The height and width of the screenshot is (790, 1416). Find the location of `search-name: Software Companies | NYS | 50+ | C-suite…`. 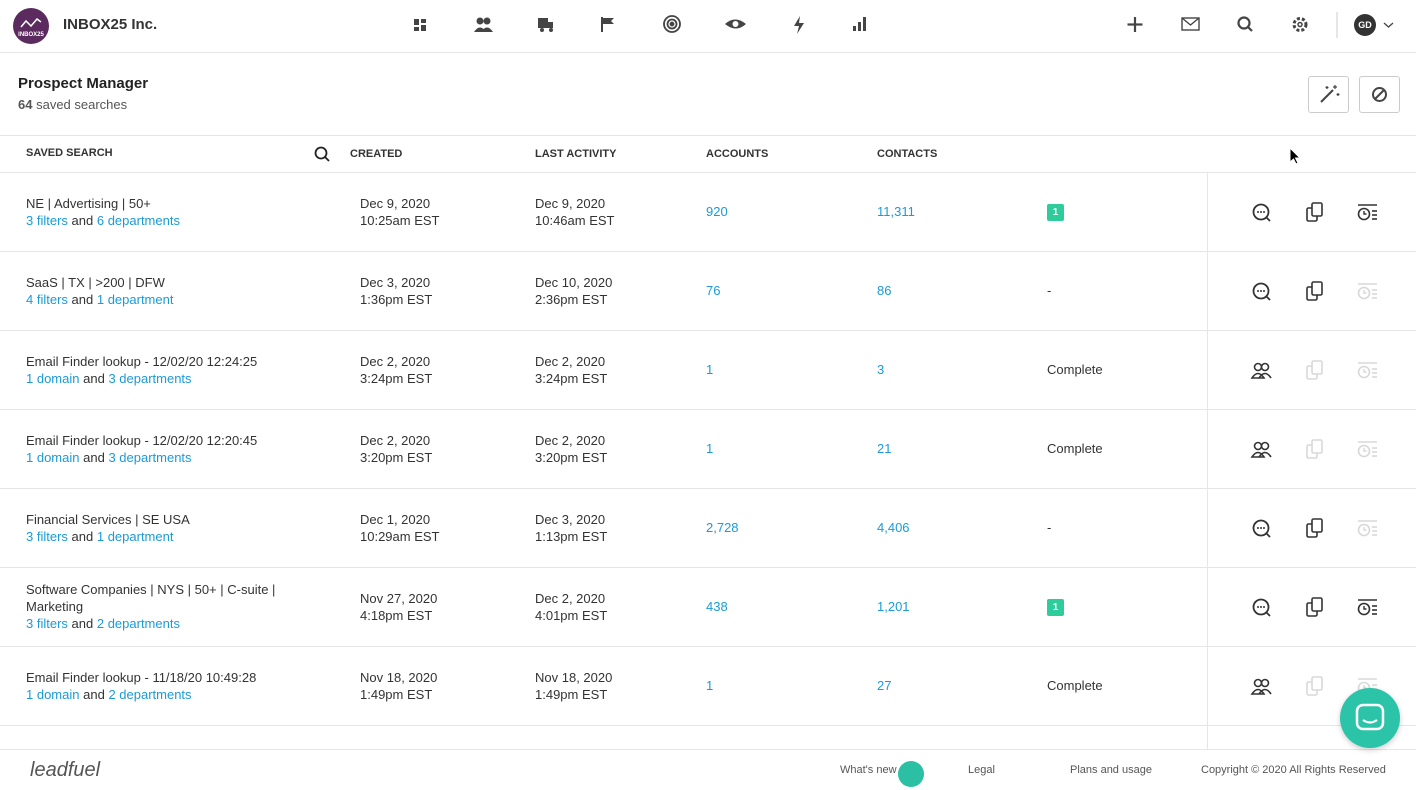

search-name: Software Companies | NYS | 50+ | C-suite… is located at coordinates (151, 598).